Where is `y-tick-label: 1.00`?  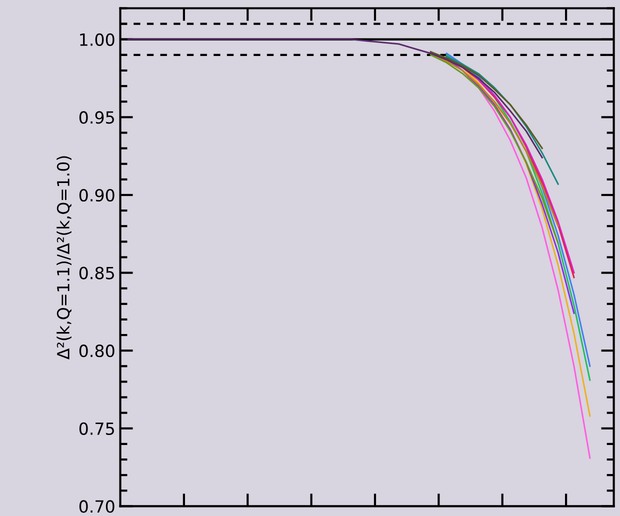 y-tick-label: 1.00 is located at coordinates (97, 39).